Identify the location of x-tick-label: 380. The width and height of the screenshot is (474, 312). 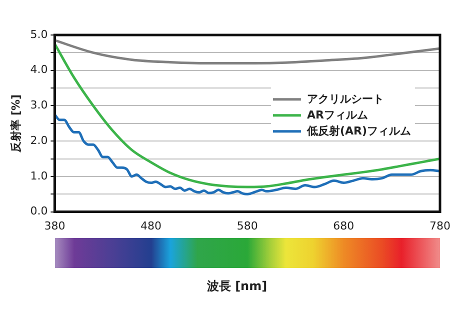
(55, 225).